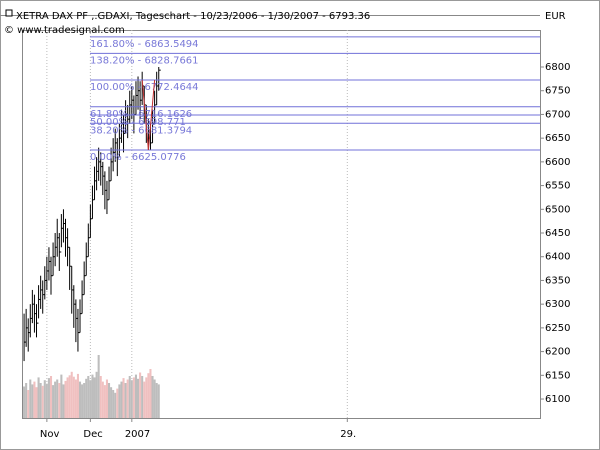 The image size is (600, 450). What do you see at coordinates (557, 233) in the screenshot?
I see `y-tick-label: 6450` at bounding box center [557, 233].